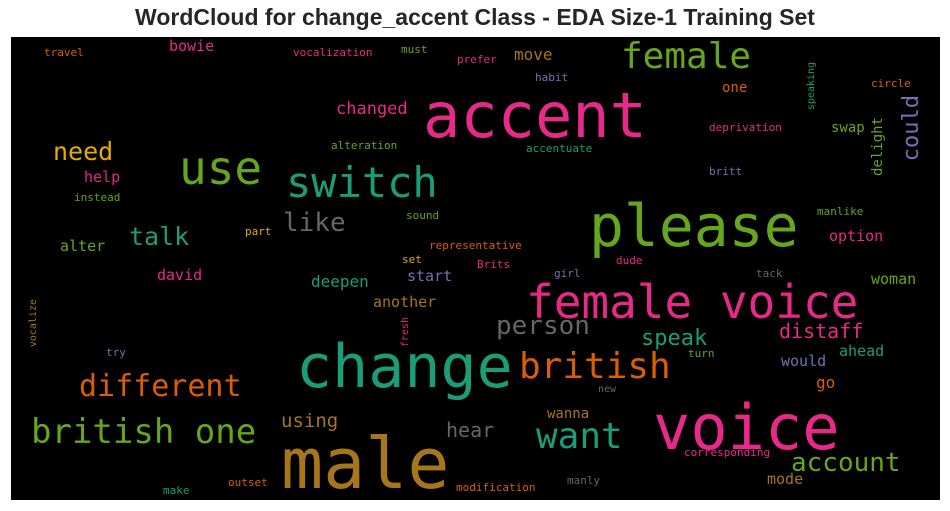 This screenshot has height=511, width=950. I want to click on word-travel: travel, so click(64, 52).